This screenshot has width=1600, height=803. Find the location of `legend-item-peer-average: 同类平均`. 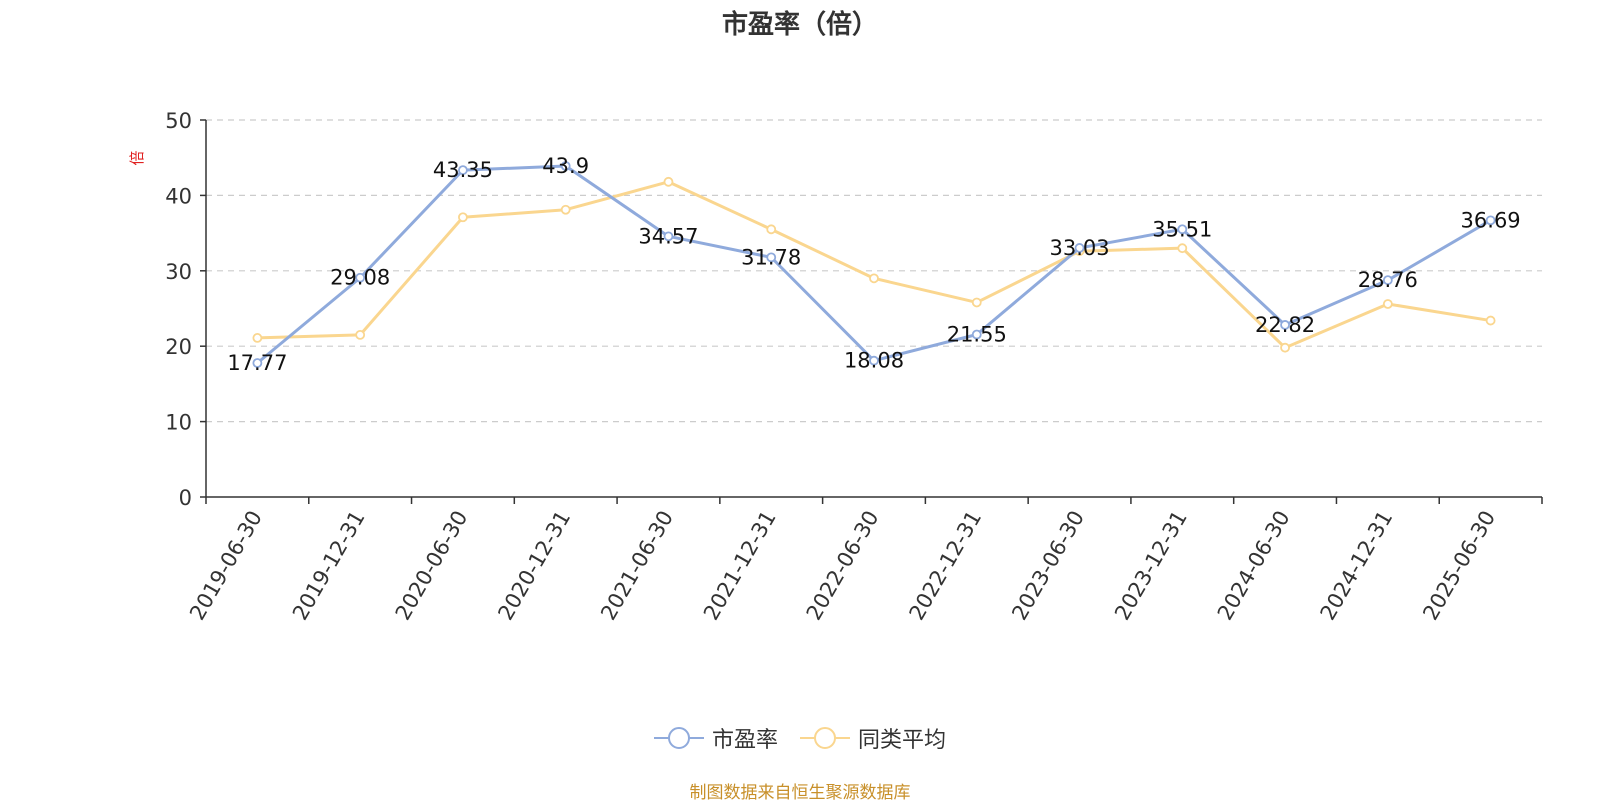

legend-item-peer-average: 同类平均 is located at coordinates (873, 738).